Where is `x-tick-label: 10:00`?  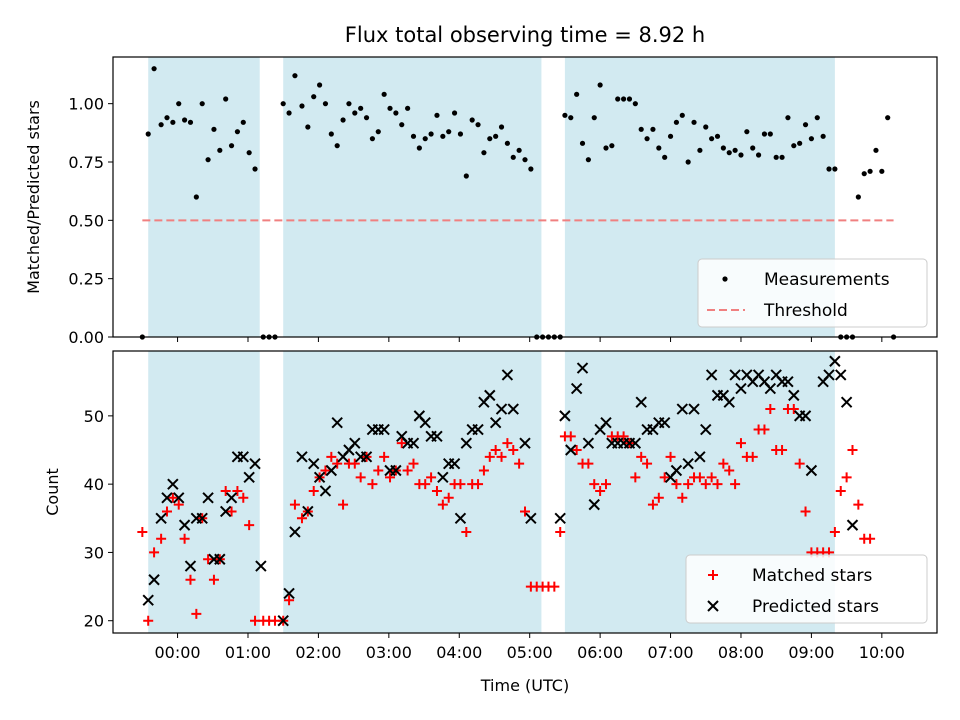
x-tick-label: 10:00 is located at coordinates (882, 652).